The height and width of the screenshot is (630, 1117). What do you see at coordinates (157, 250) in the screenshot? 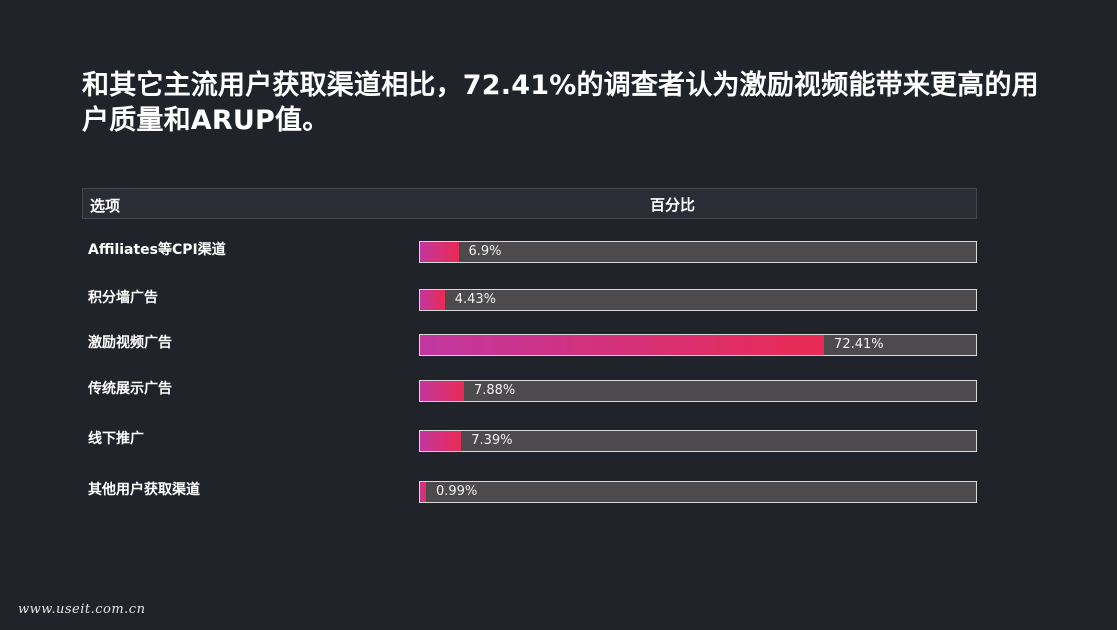
I see `category-label: Affiliates等CPI渠道` at bounding box center [157, 250].